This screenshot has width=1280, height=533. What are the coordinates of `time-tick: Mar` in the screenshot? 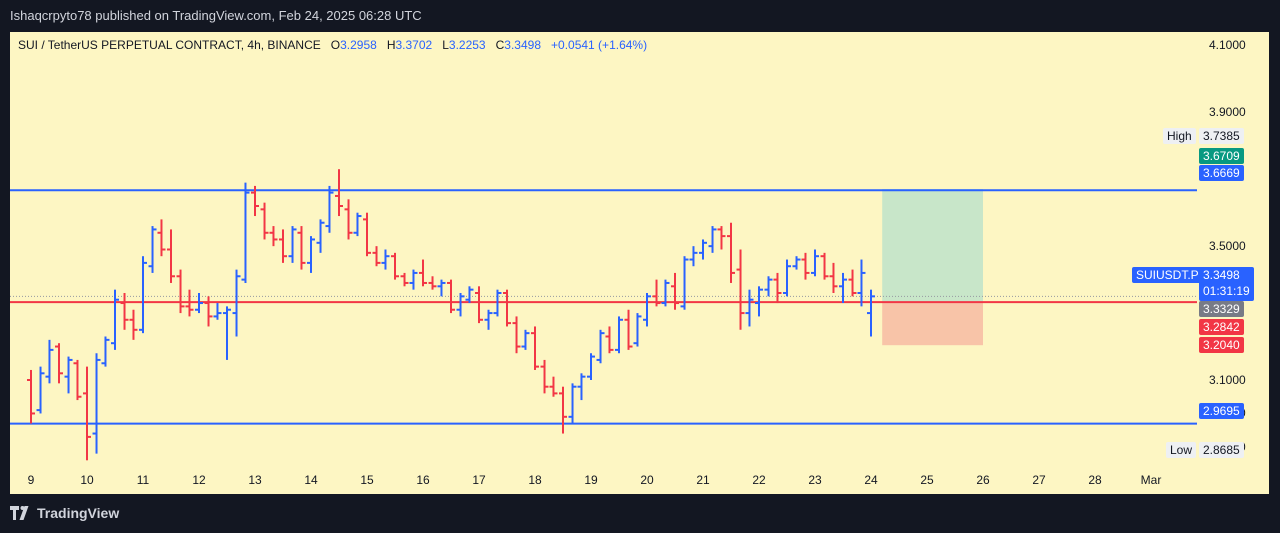 It's located at (1151, 480).